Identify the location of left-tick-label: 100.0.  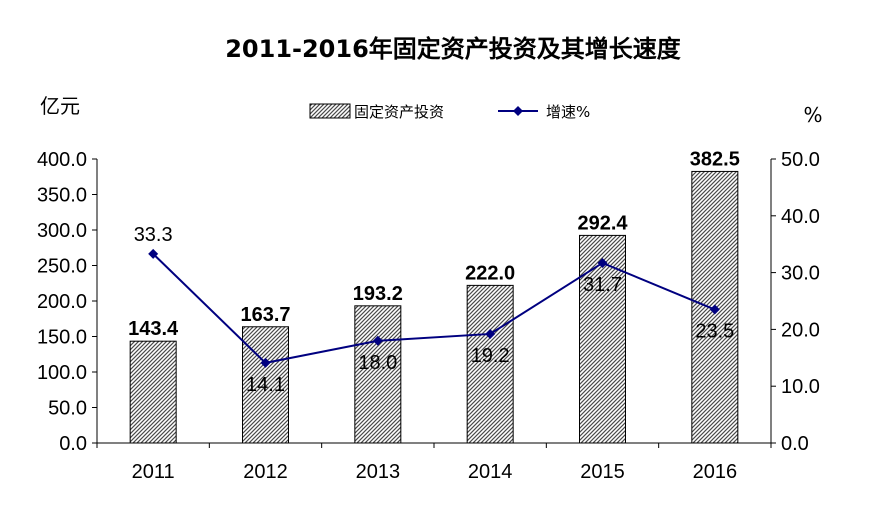
(62, 373).